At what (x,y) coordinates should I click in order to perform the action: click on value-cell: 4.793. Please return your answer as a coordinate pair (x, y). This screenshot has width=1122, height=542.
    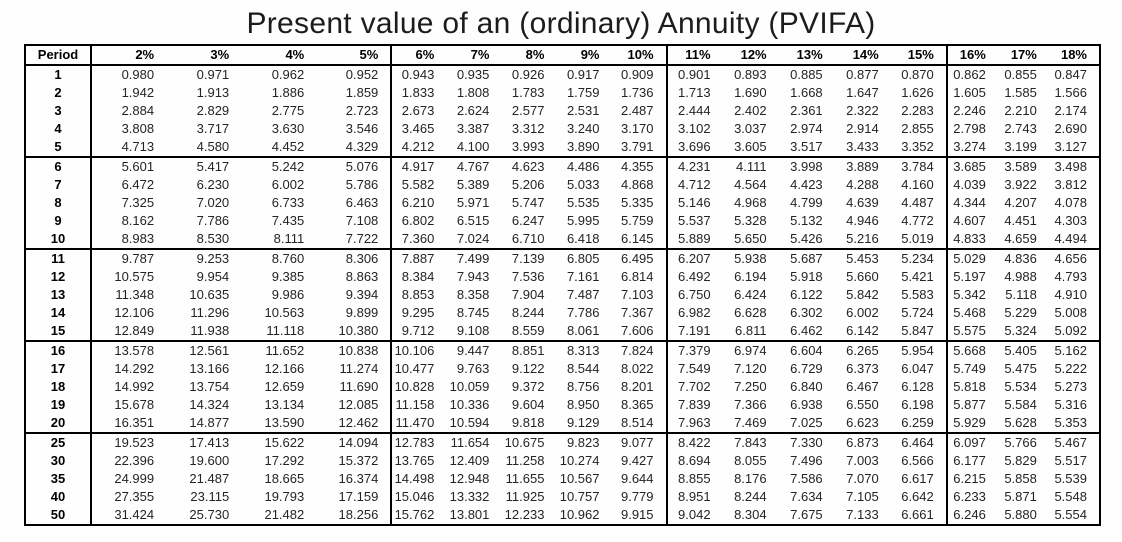
    Looking at the image, I should click on (1070, 276).